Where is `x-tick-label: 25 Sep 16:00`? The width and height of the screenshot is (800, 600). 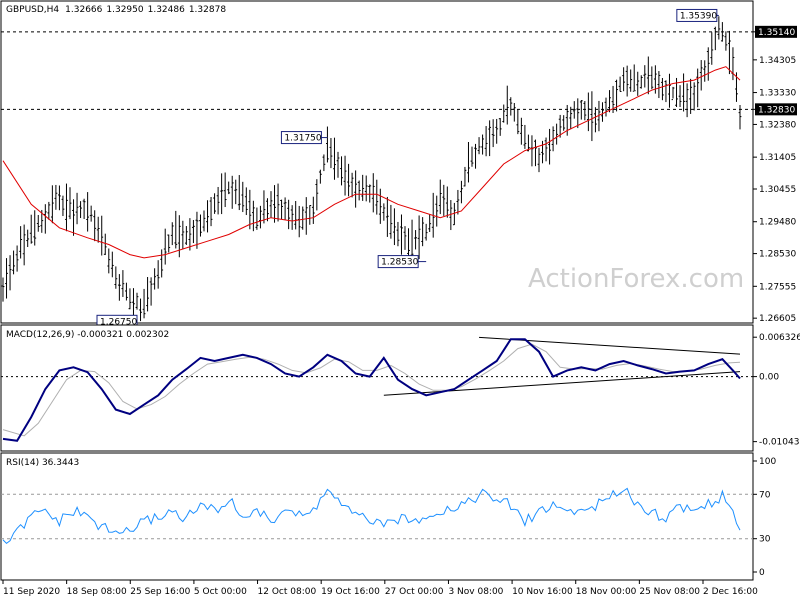
x-tick-label: 25 Sep 16:00 is located at coordinates (160, 592).